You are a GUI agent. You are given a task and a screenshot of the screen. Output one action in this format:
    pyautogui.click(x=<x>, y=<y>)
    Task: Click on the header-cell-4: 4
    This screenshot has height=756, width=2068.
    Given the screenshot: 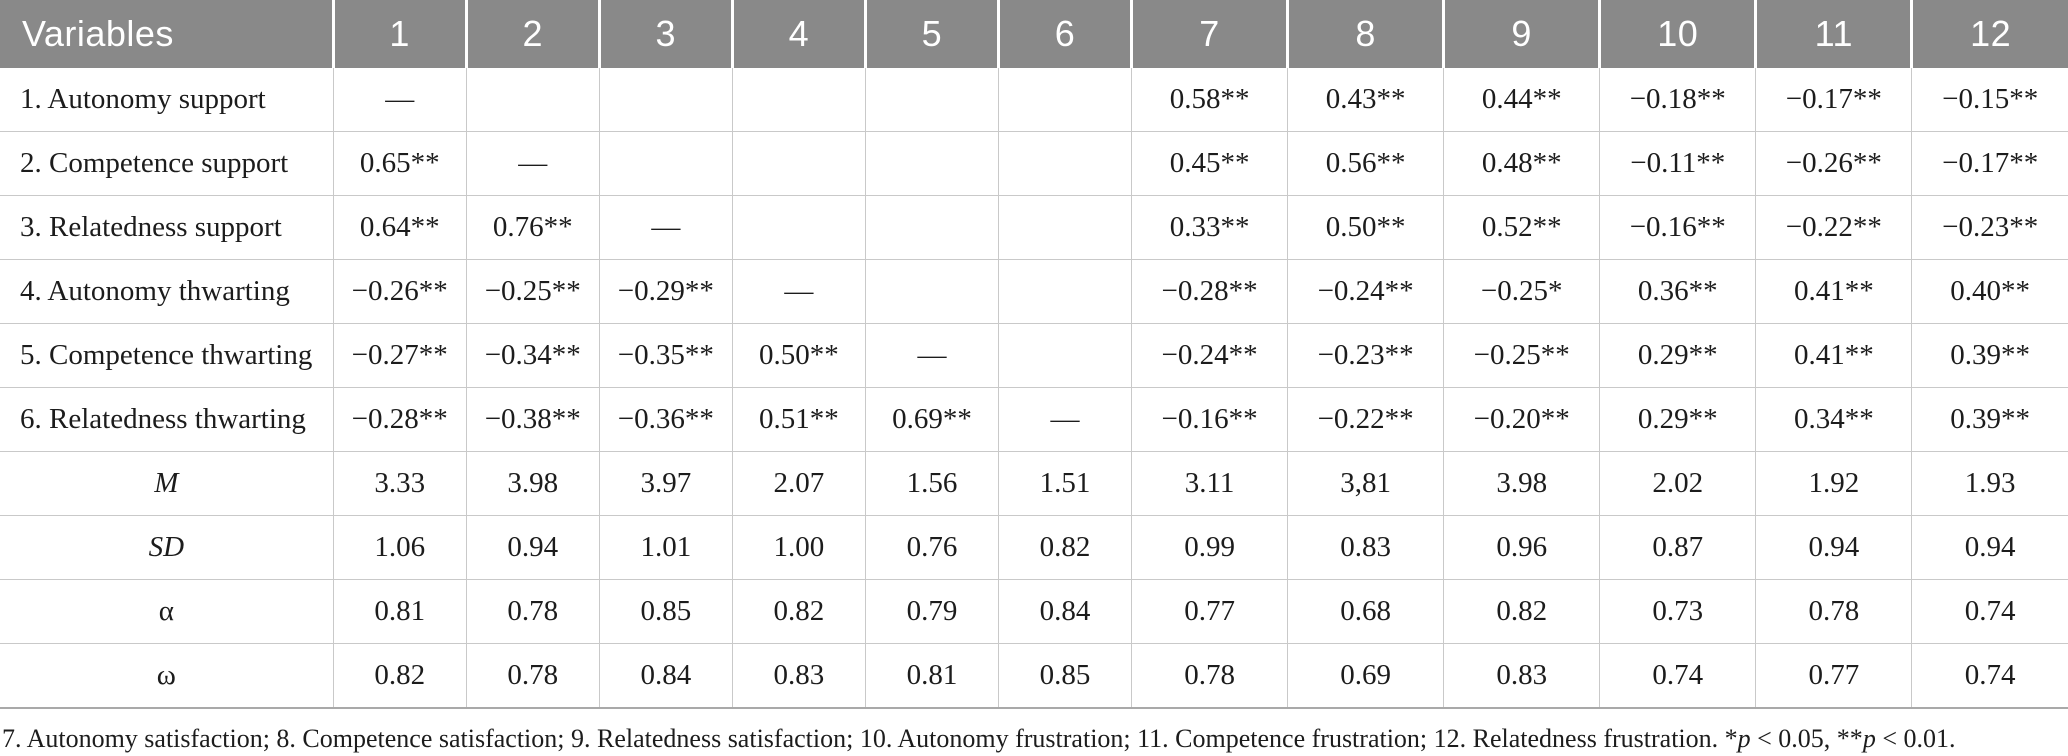 What is the action you would take?
    pyautogui.click(x=798, y=34)
    